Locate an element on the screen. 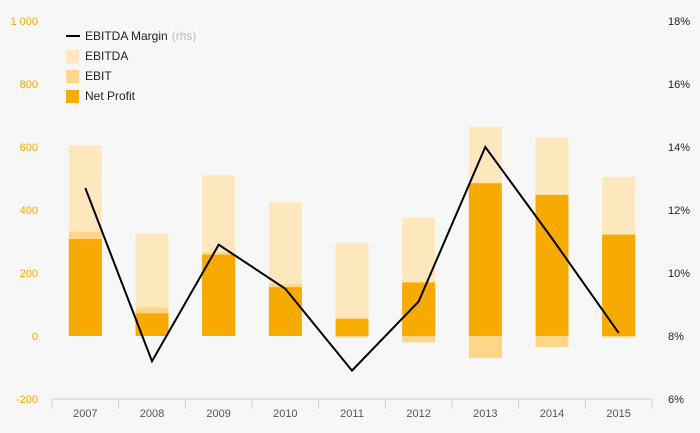 This screenshot has height=433, width=700. legend-label: EBIT is located at coordinates (98, 76).